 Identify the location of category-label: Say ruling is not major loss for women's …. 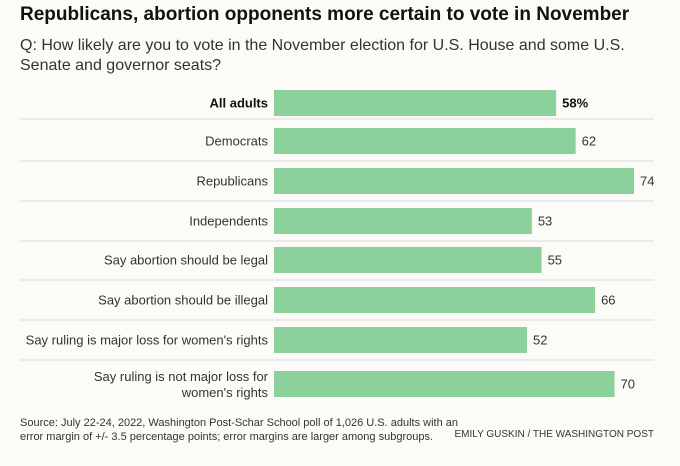
(181, 384).